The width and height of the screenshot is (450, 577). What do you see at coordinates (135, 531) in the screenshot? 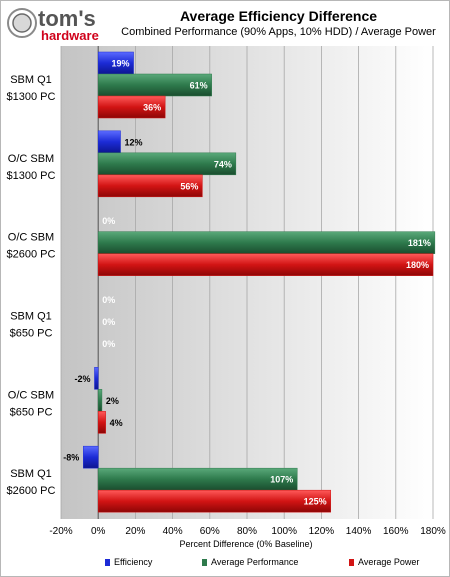
I see `x-tick-label: 20%` at bounding box center [135, 531].